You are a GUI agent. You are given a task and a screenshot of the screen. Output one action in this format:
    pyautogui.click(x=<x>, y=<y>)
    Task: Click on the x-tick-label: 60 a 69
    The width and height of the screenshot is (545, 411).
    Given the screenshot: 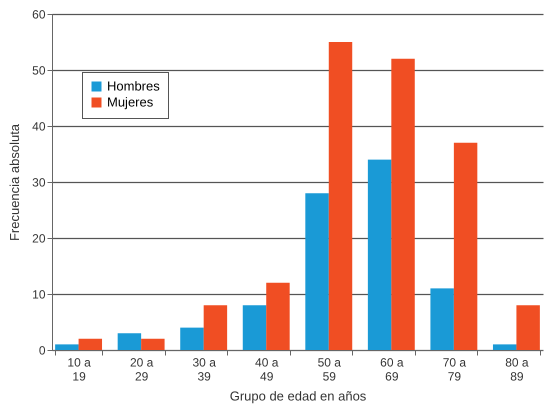 What is the action you would take?
    pyautogui.click(x=392, y=370)
    